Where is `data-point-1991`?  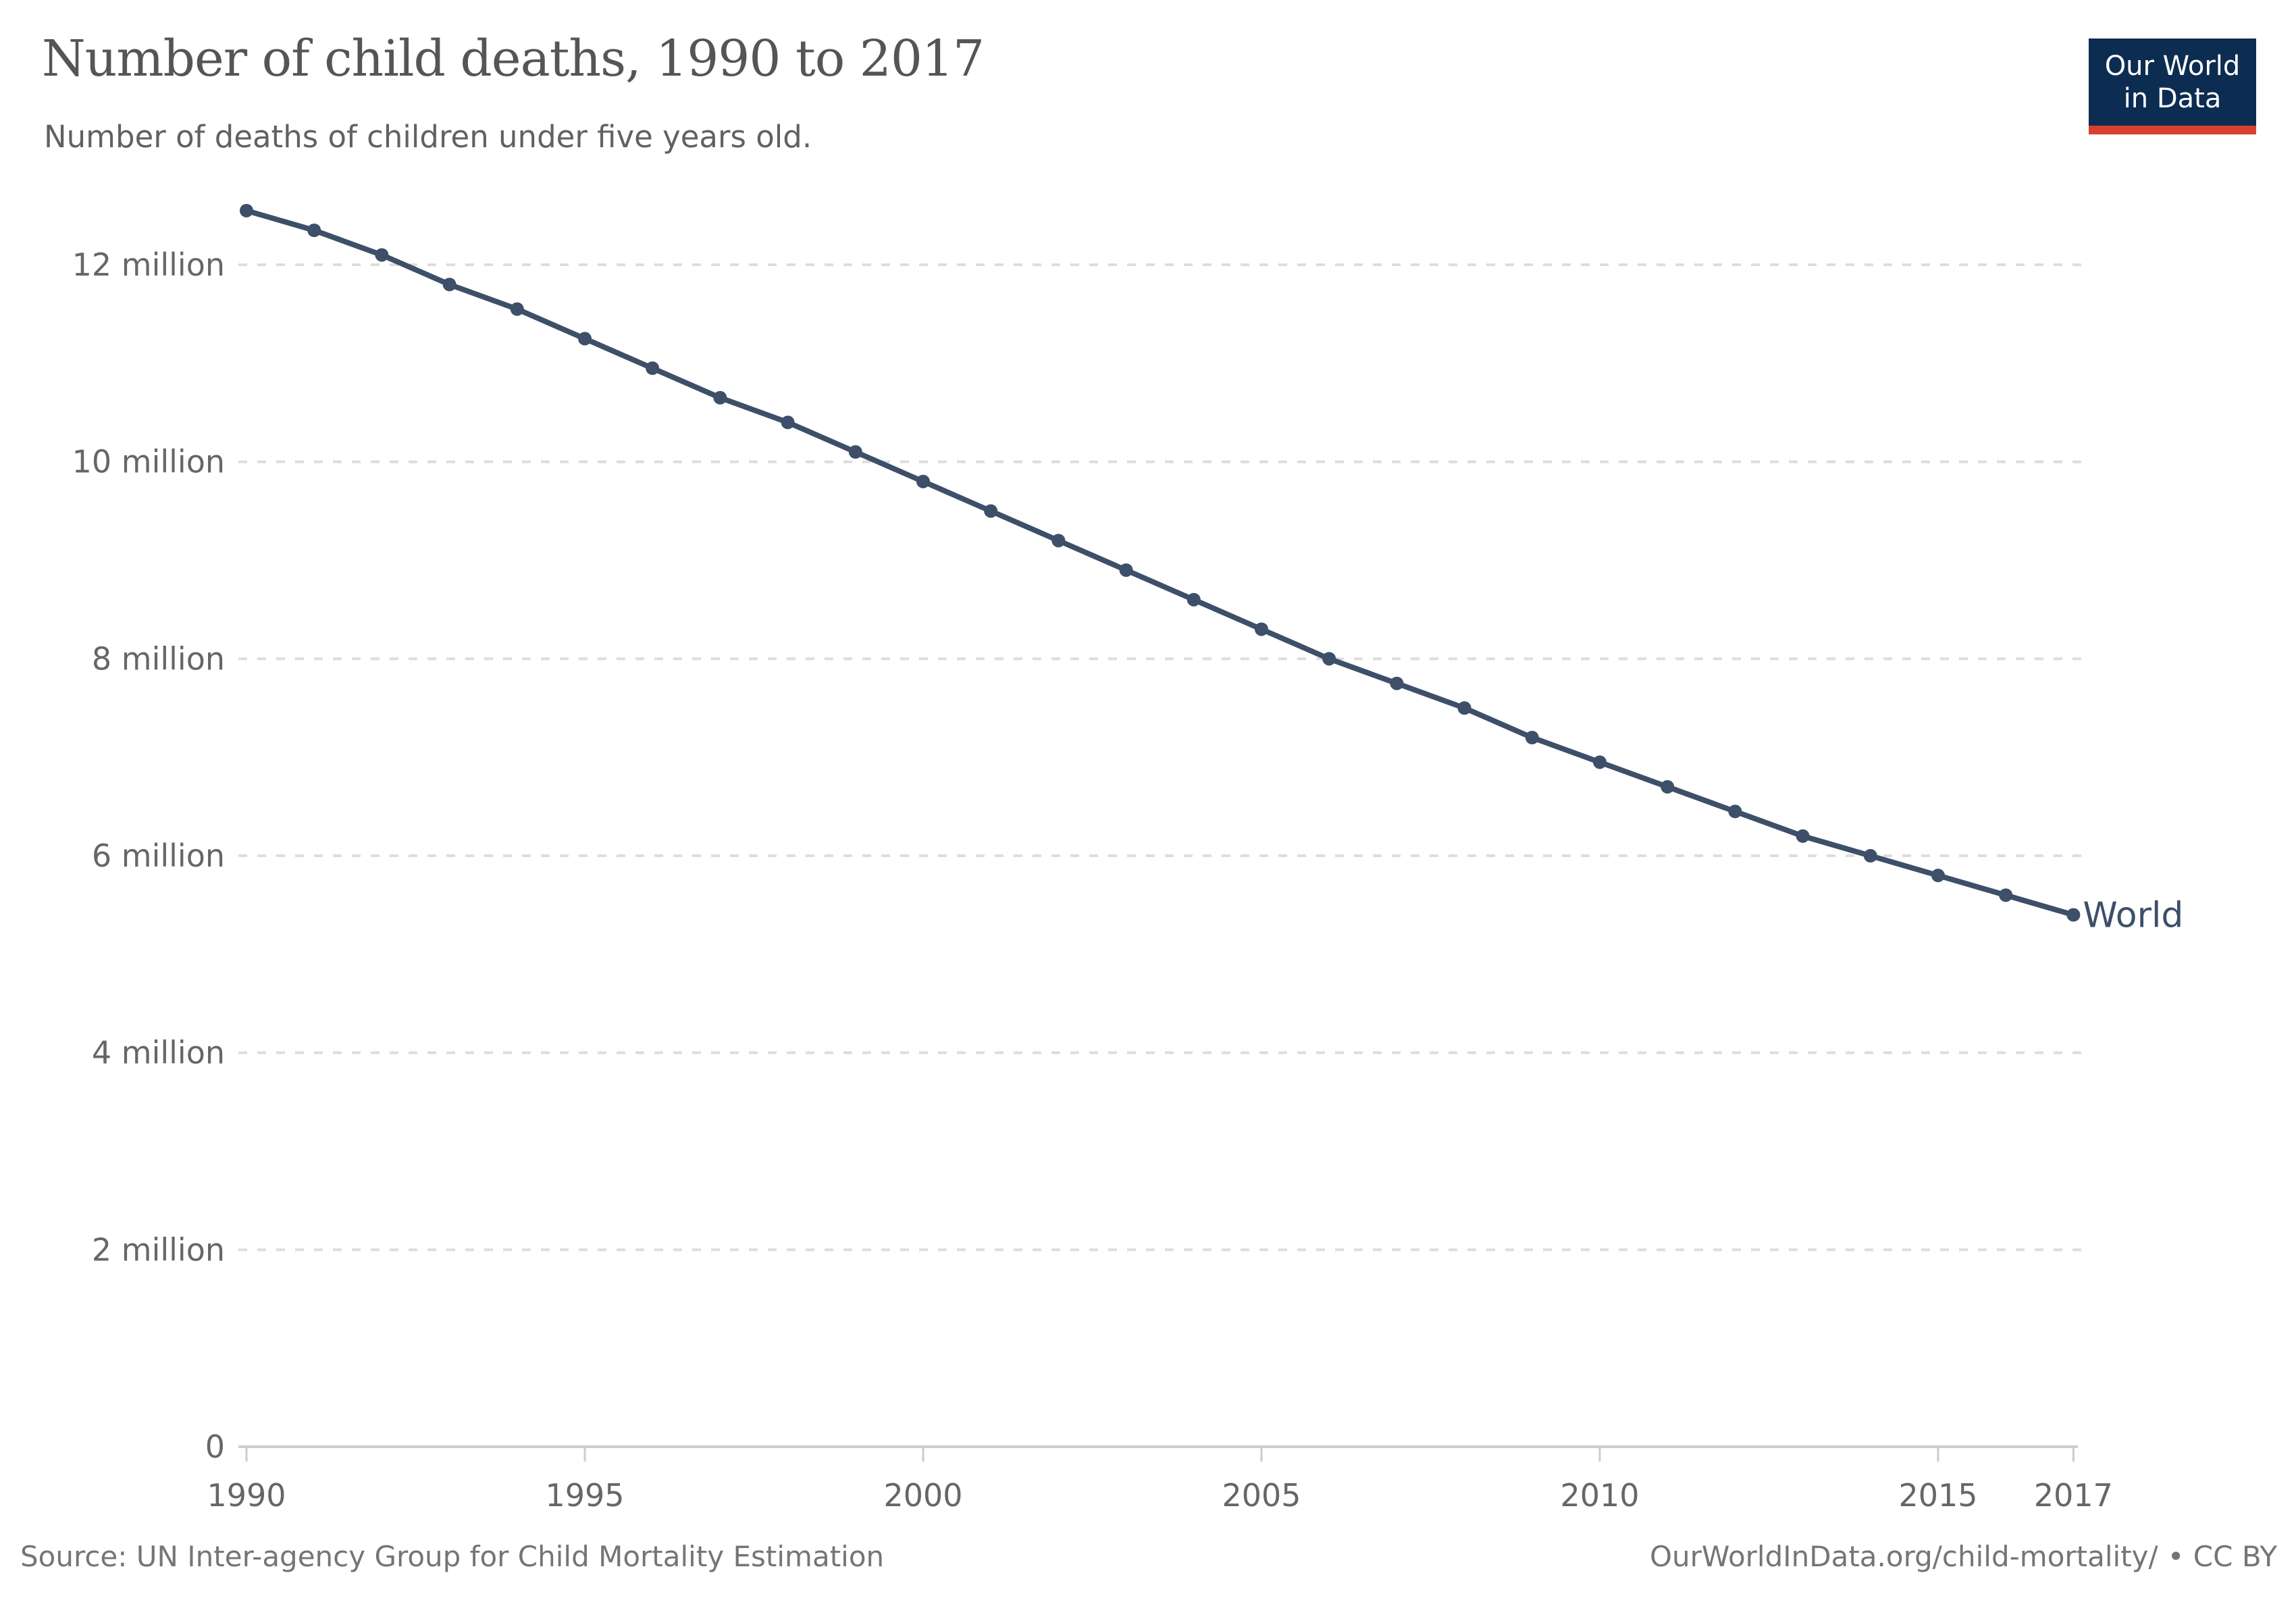
data-point-1991 is located at coordinates (314, 230).